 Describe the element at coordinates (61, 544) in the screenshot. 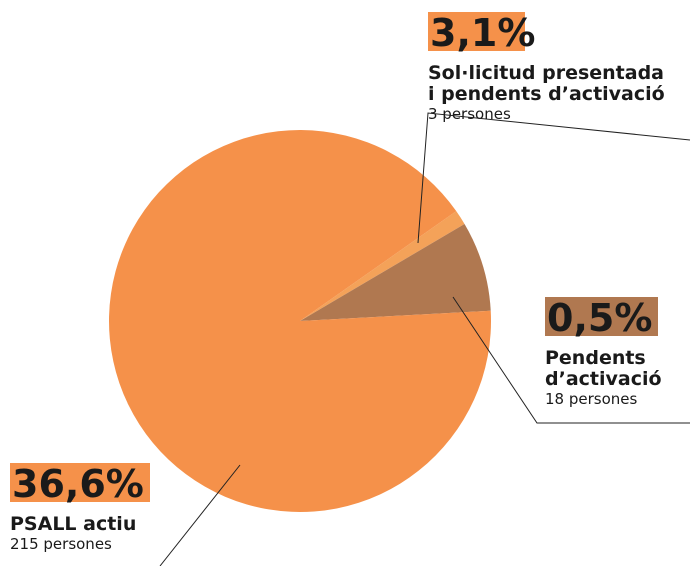

I see `count-label: 215 persones` at that location.